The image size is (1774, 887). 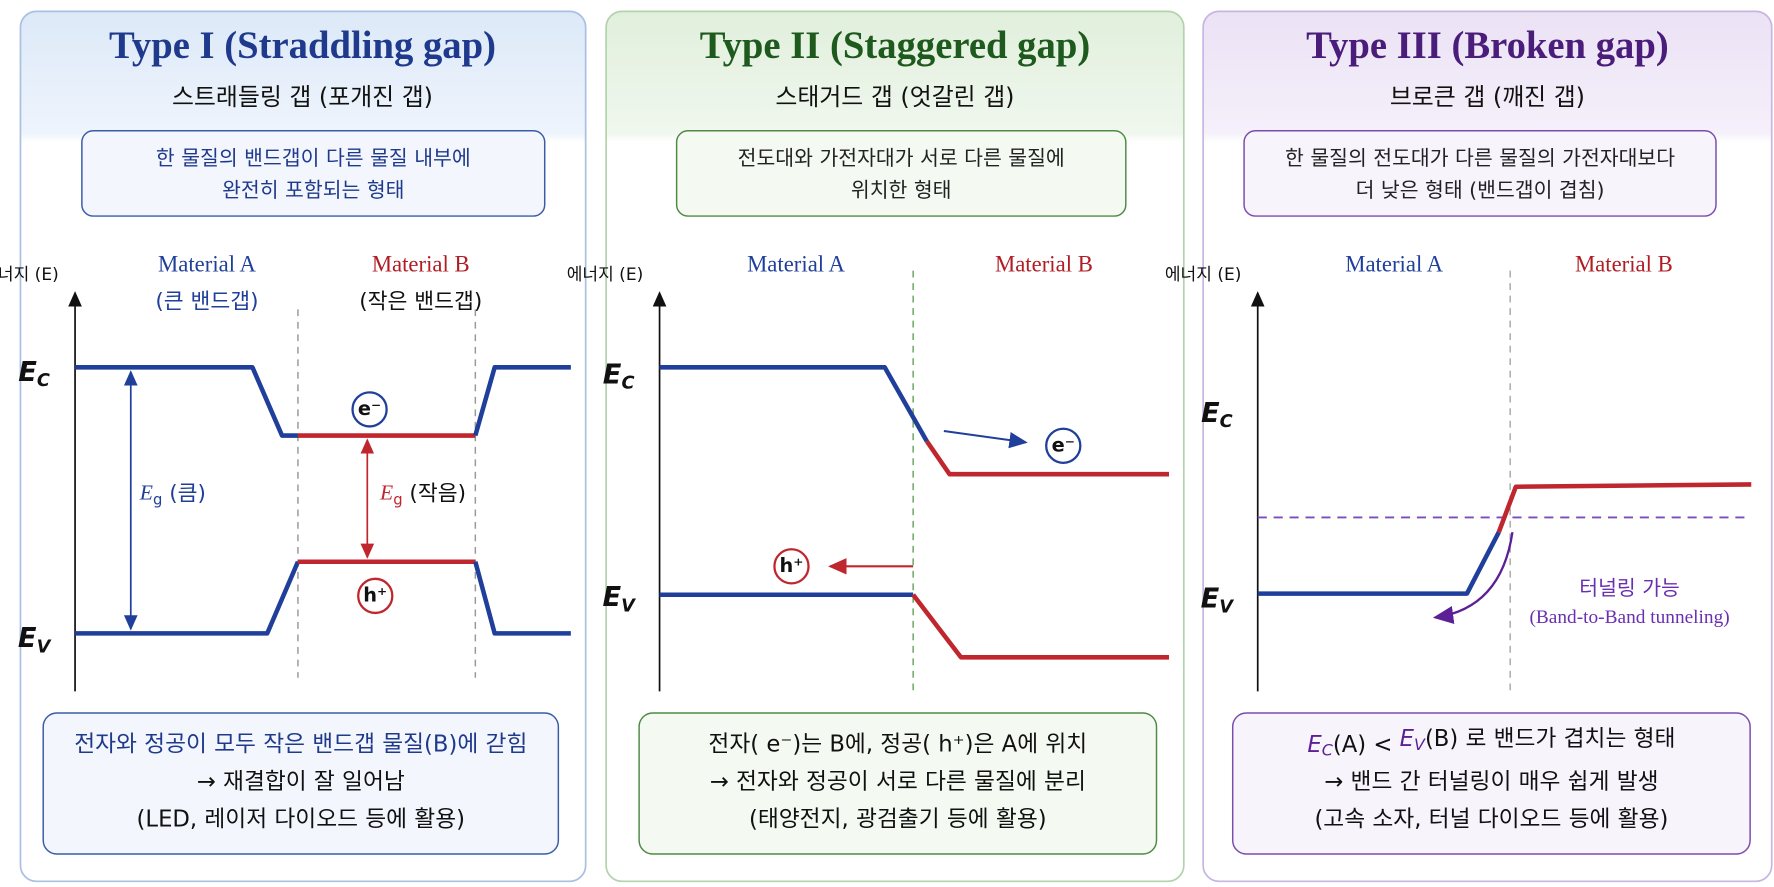 What do you see at coordinates (206, 301) in the screenshot?
I see `material-a-note: (큰 밴드갭)` at bounding box center [206, 301].